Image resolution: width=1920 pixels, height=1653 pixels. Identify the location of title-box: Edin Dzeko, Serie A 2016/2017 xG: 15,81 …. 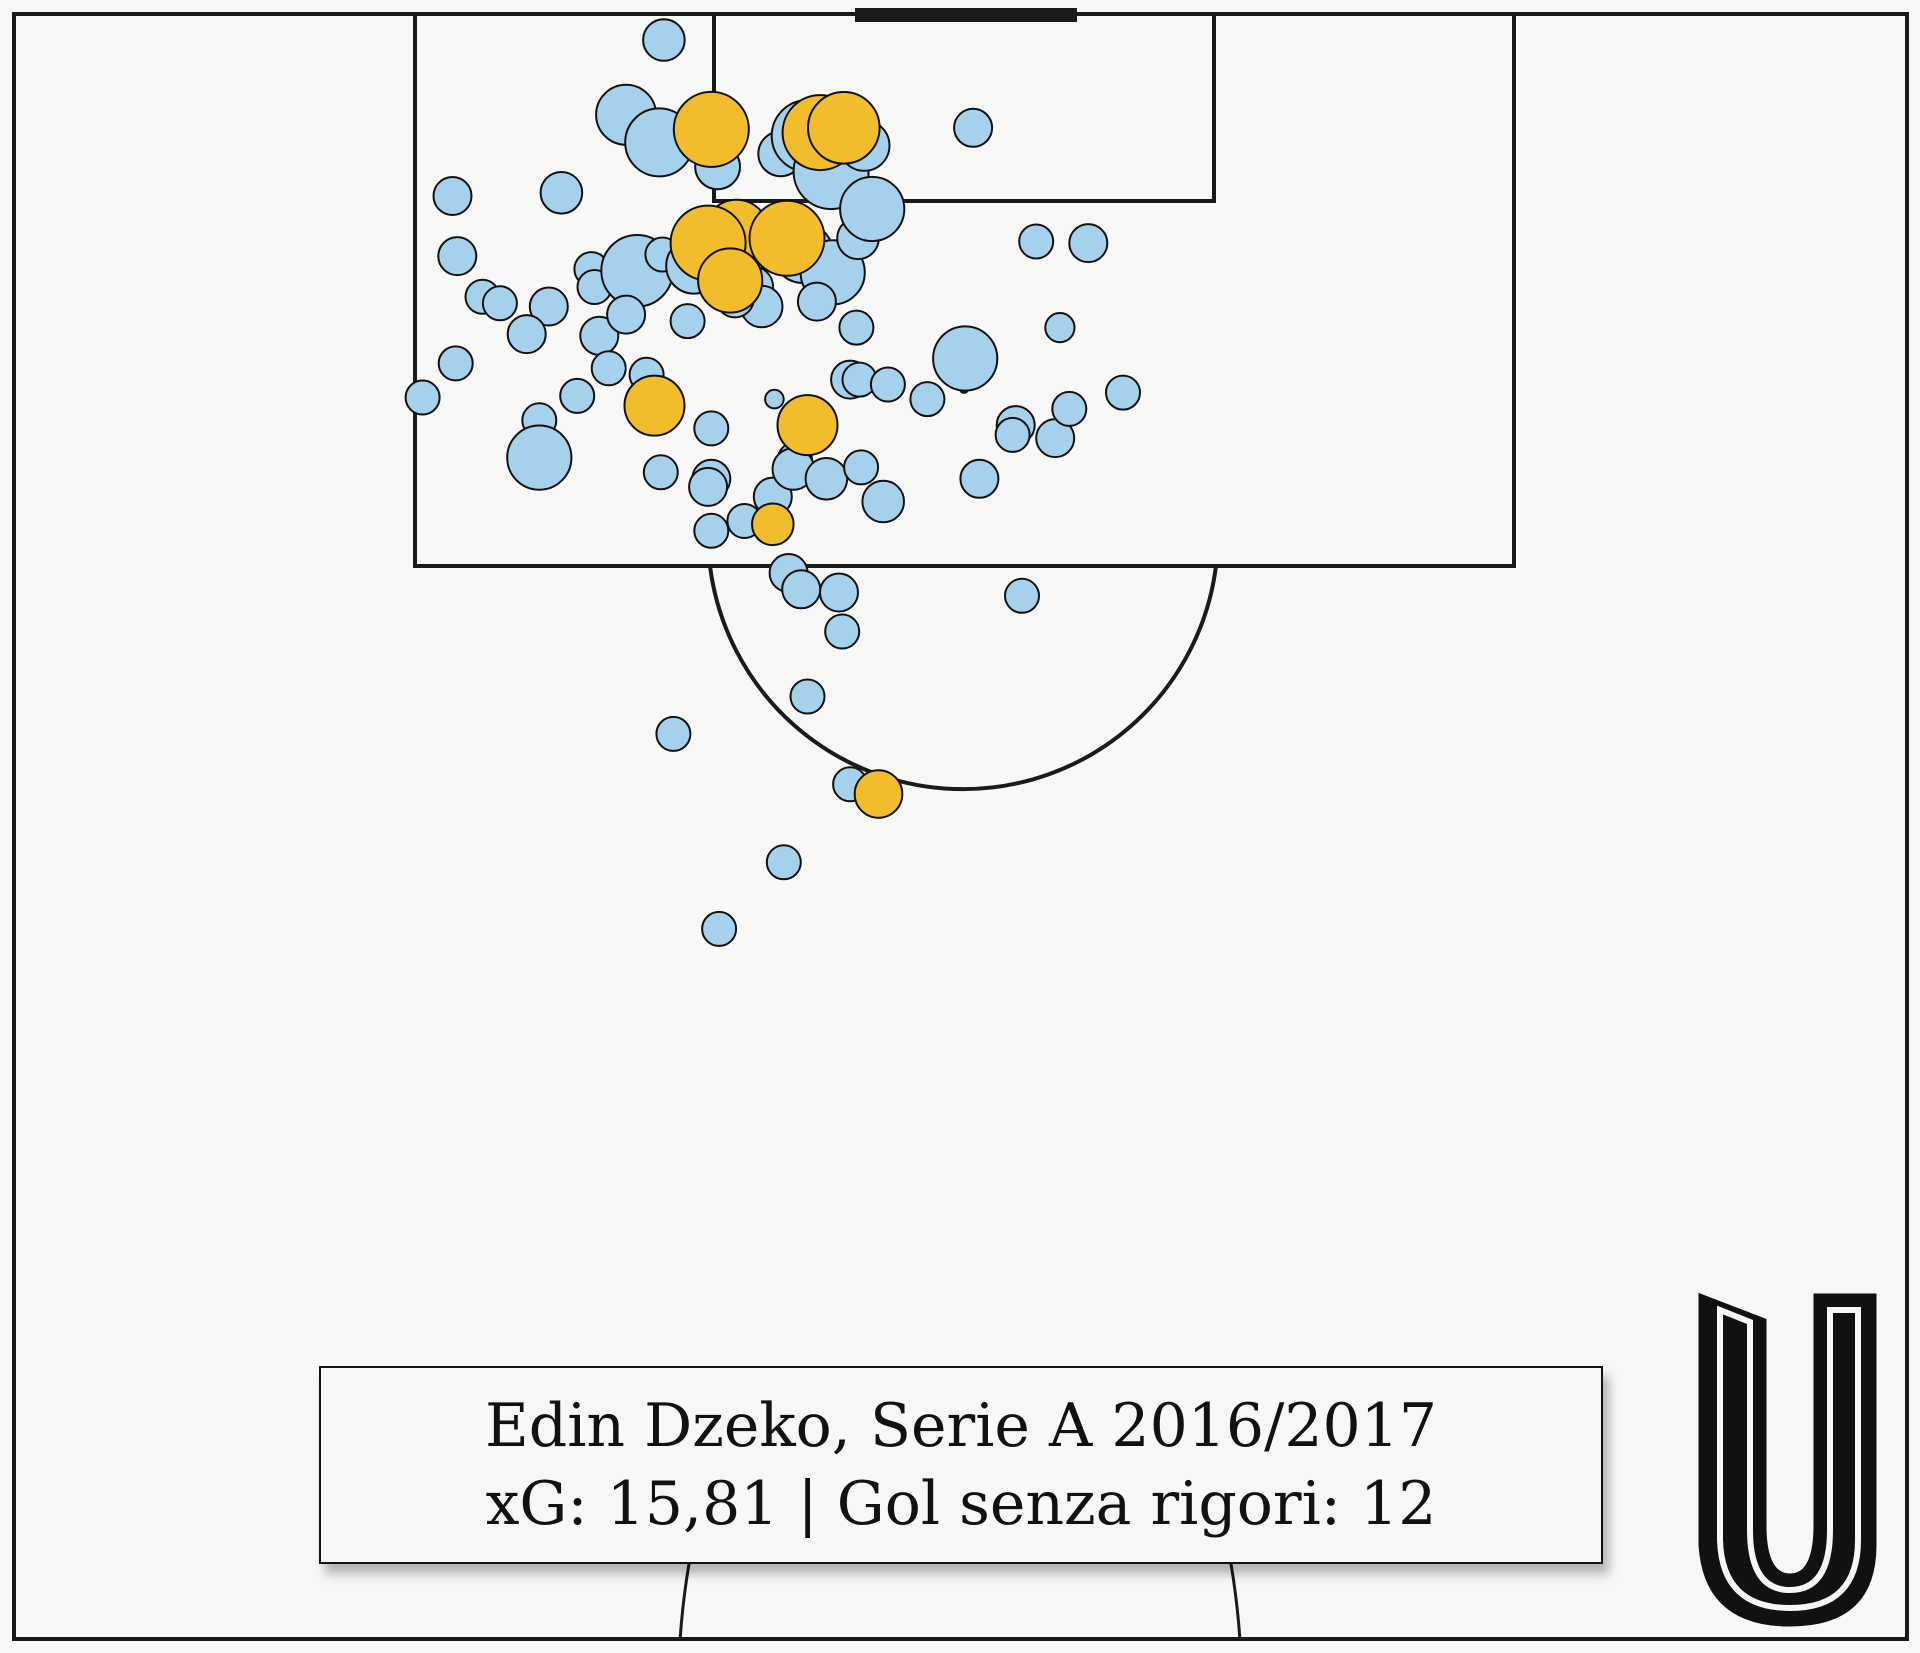
(961, 1465).